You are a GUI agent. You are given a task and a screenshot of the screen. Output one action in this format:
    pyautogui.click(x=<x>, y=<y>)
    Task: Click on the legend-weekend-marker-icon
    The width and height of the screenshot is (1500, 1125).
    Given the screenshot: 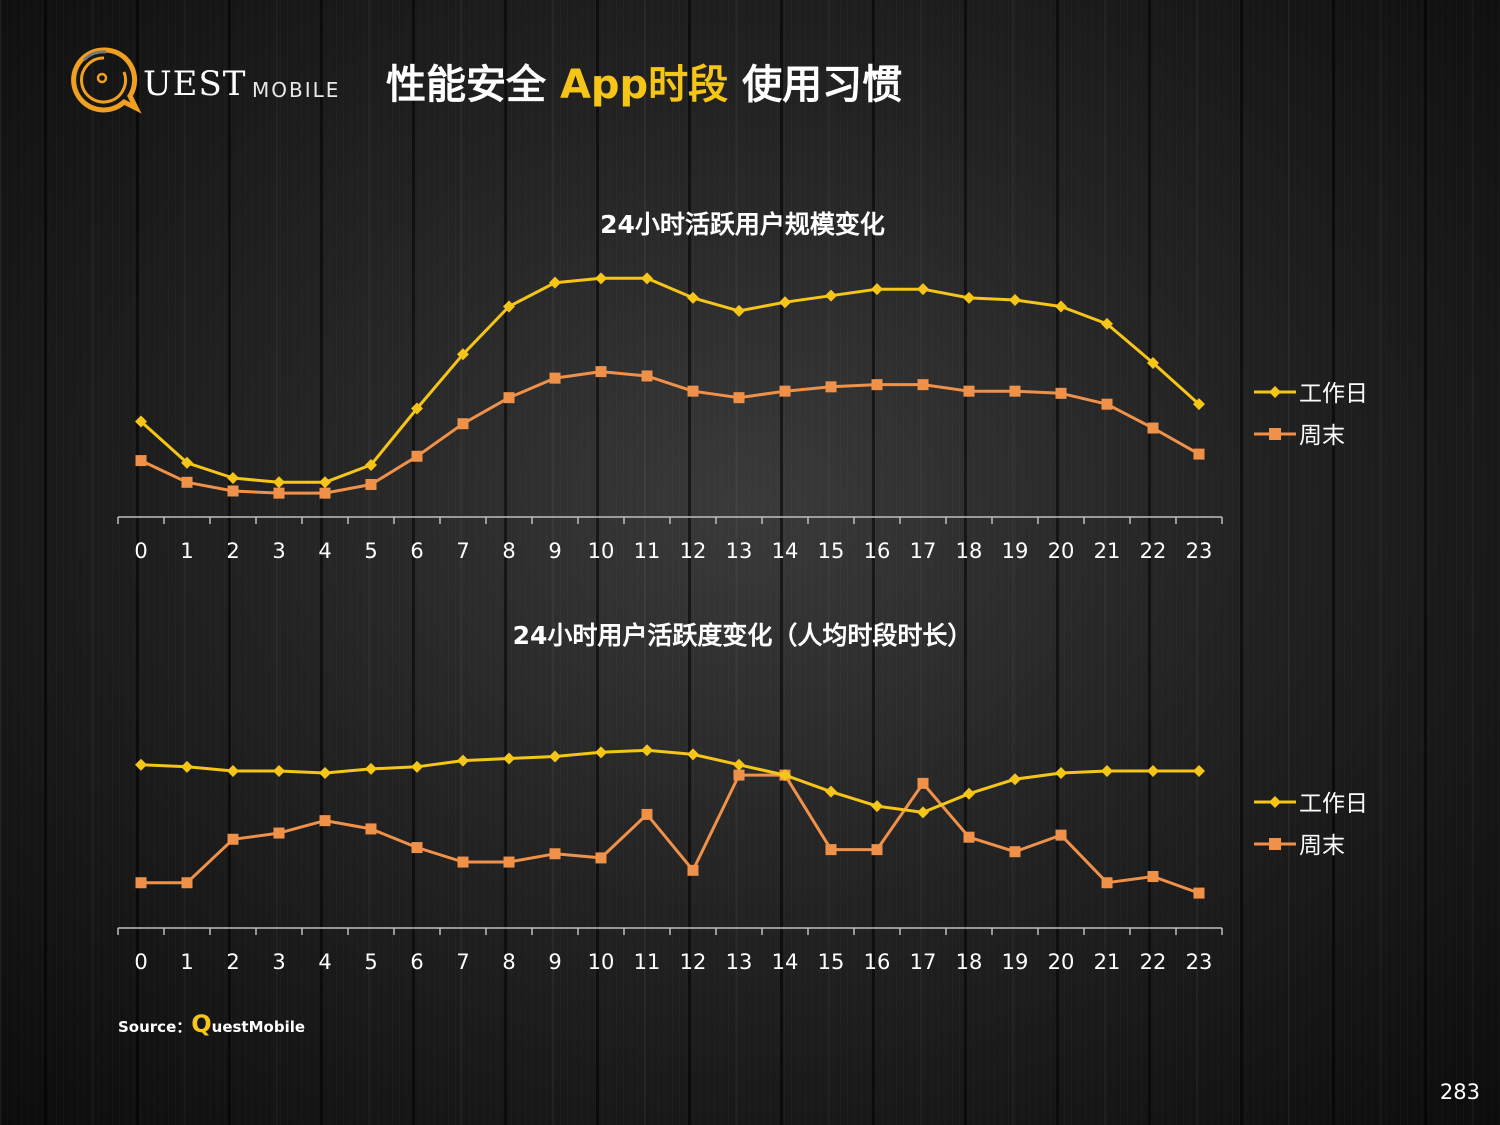 What is the action you would take?
    pyautogui.click(x=1275, y=844)
    